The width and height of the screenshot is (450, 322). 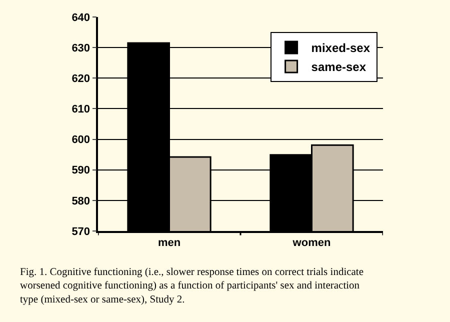 What do you see at coordinates (81, 201) in the screenshot?
I see `y-tick-label: 580` at bounding box center [81, 201].